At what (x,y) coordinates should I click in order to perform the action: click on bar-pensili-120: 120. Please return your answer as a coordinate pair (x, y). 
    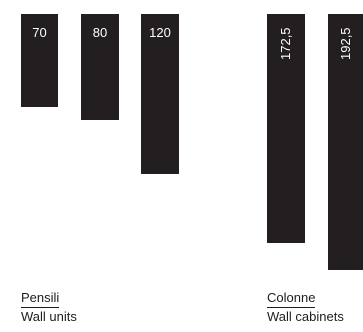
    Looking at the image, I should click on (160, 94).